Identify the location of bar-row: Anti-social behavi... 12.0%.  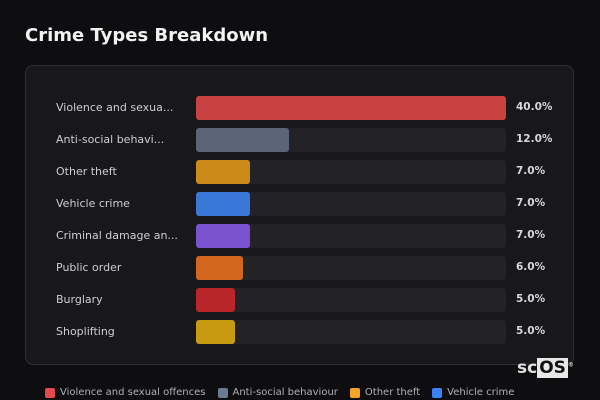
(299, 140).